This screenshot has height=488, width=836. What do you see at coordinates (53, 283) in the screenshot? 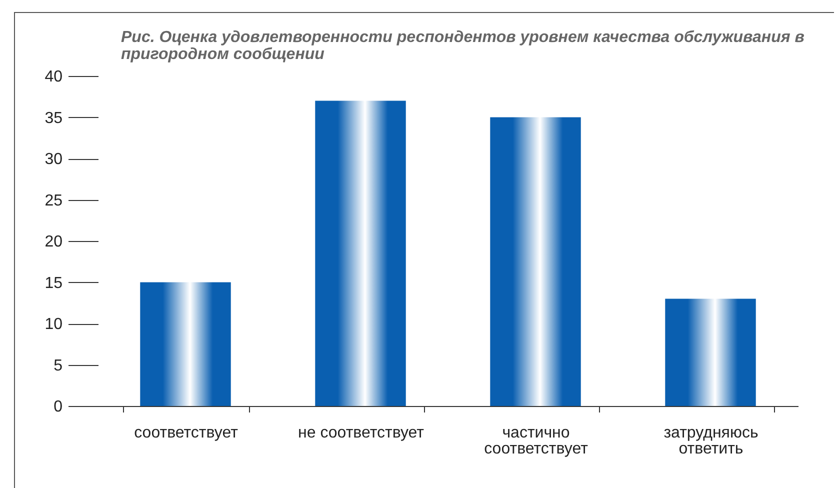
I see `y-tick-label: 15` at bounding box center [53, 283].